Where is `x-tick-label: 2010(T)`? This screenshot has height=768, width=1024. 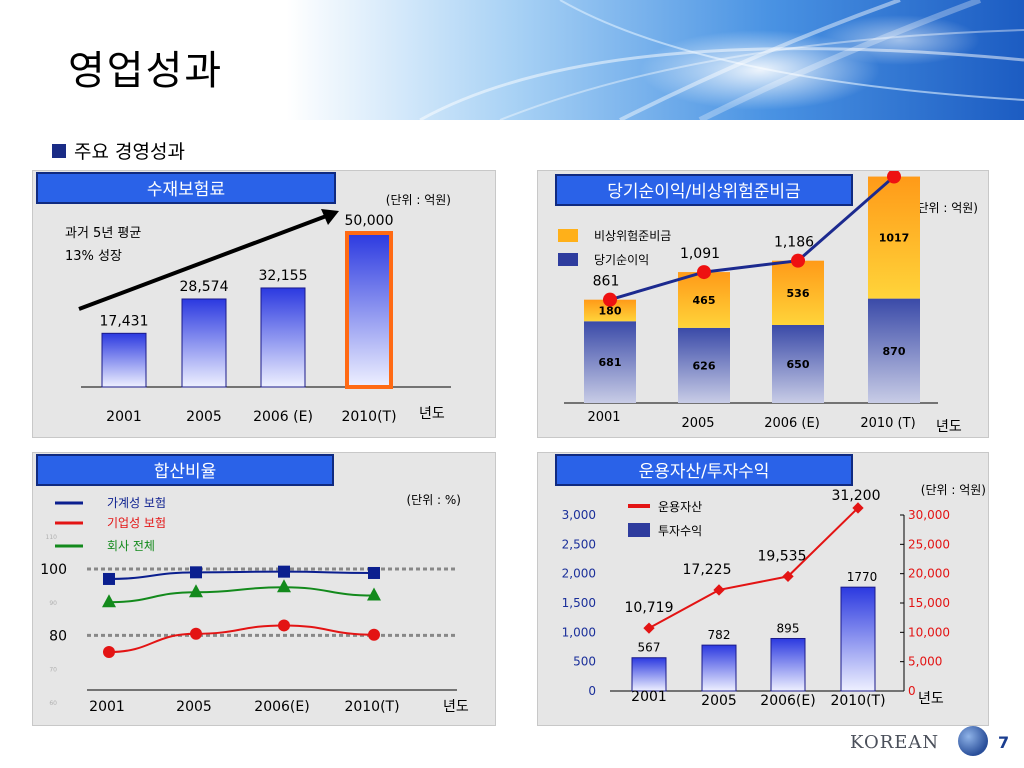 x-tick-label: 2010(T) is located at coordinates (857, 701).